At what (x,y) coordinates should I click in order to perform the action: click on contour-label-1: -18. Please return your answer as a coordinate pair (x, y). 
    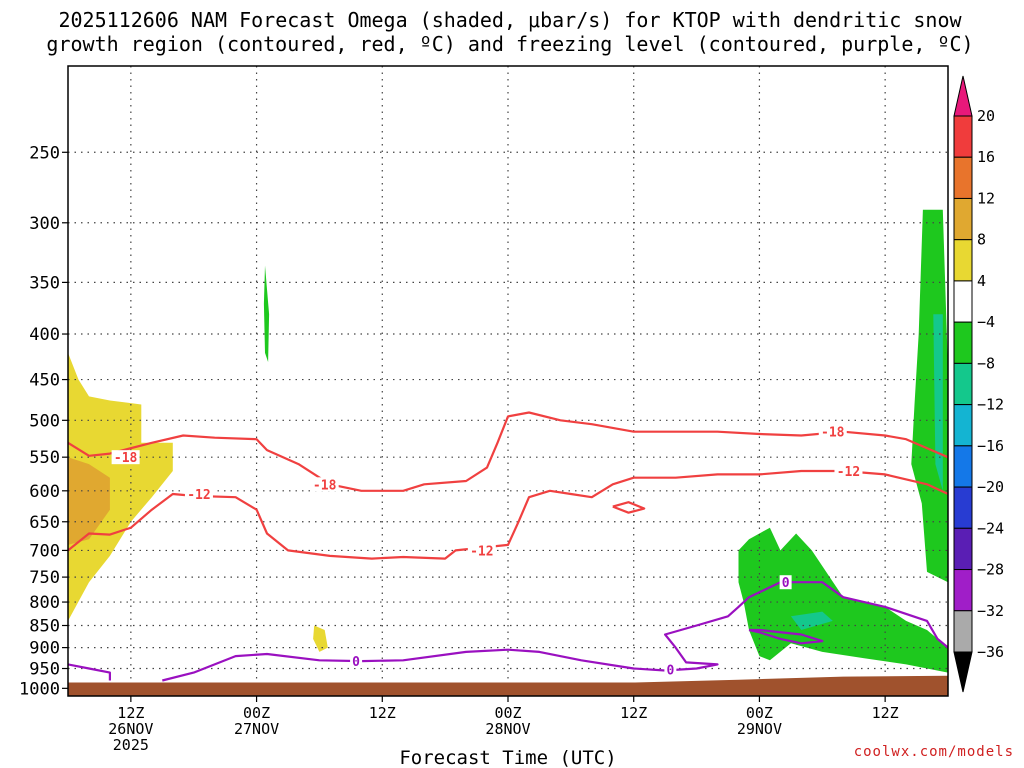
    Looking at the image, I should click on (325, 485).